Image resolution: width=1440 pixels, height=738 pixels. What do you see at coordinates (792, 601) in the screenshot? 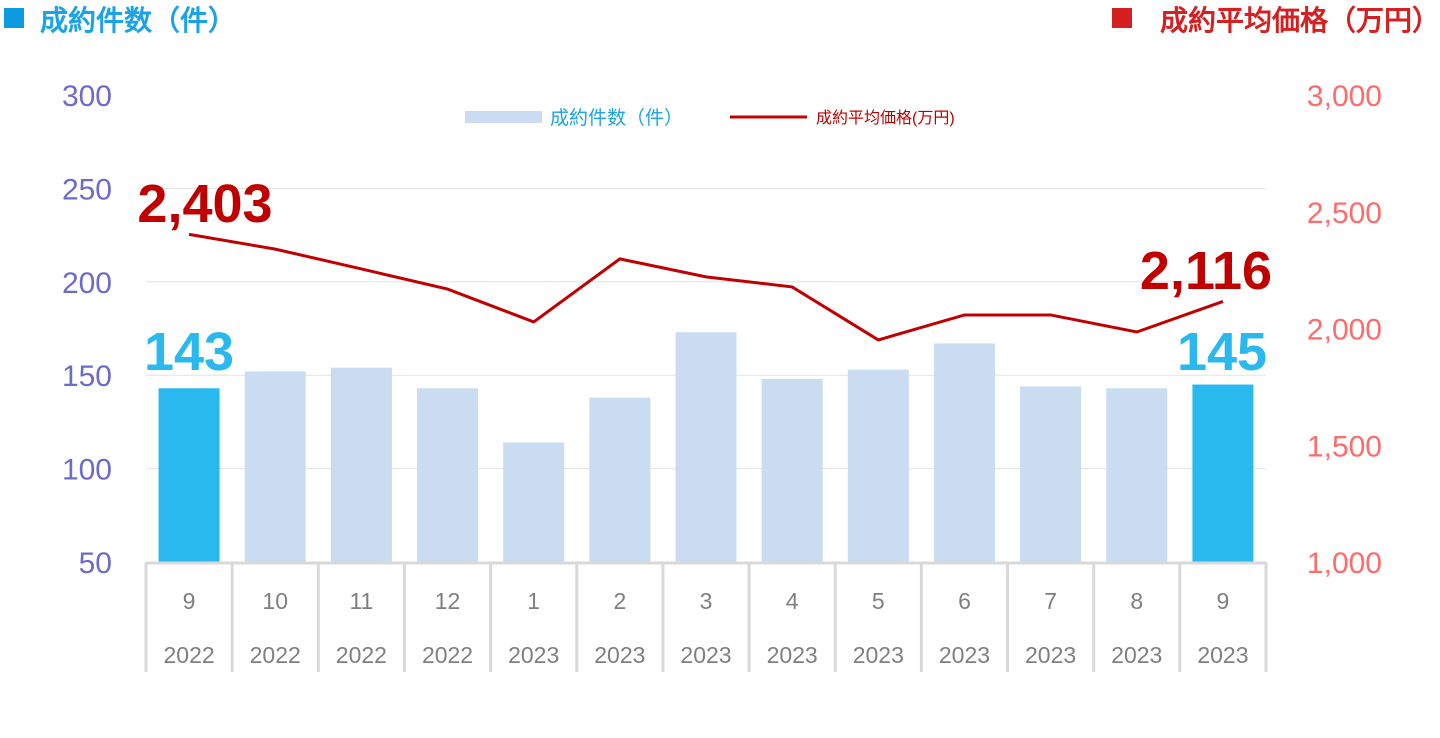
I see `x-tick-month: 4` at bounding box center [792, 601].